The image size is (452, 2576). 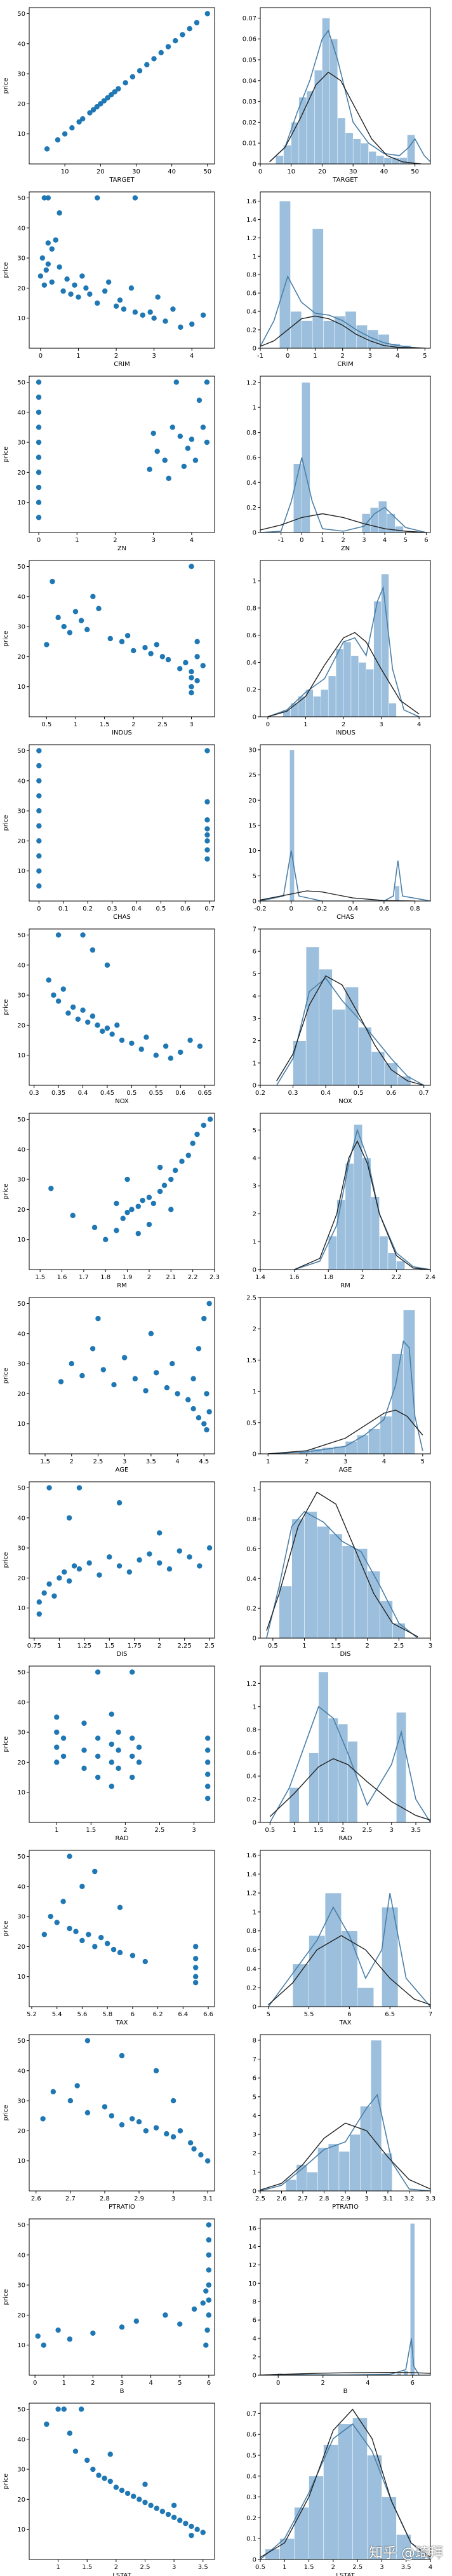 I want to click on normal-fit-curve, so click(x=345, y=2483).